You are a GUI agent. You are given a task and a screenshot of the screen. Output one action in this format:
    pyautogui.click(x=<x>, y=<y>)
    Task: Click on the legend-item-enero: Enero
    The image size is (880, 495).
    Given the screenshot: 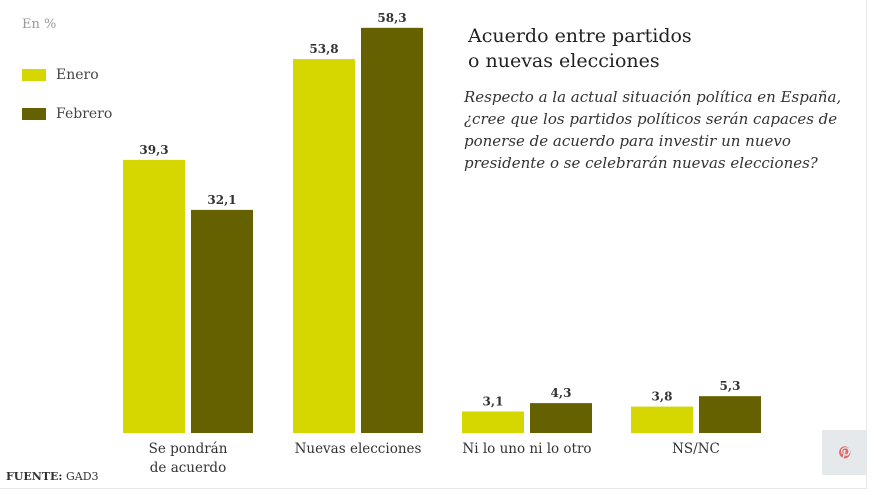 What is the action you would take?
    pyautogui.click(x=60, y=75)
    